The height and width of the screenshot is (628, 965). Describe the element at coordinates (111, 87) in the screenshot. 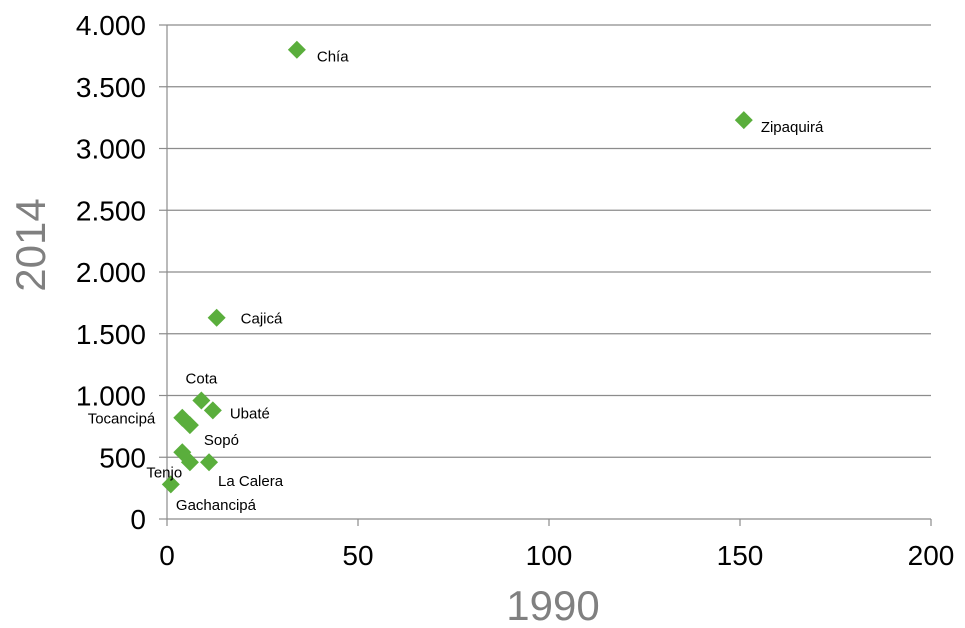

I see `y-tick-label: 3.500` at that location.